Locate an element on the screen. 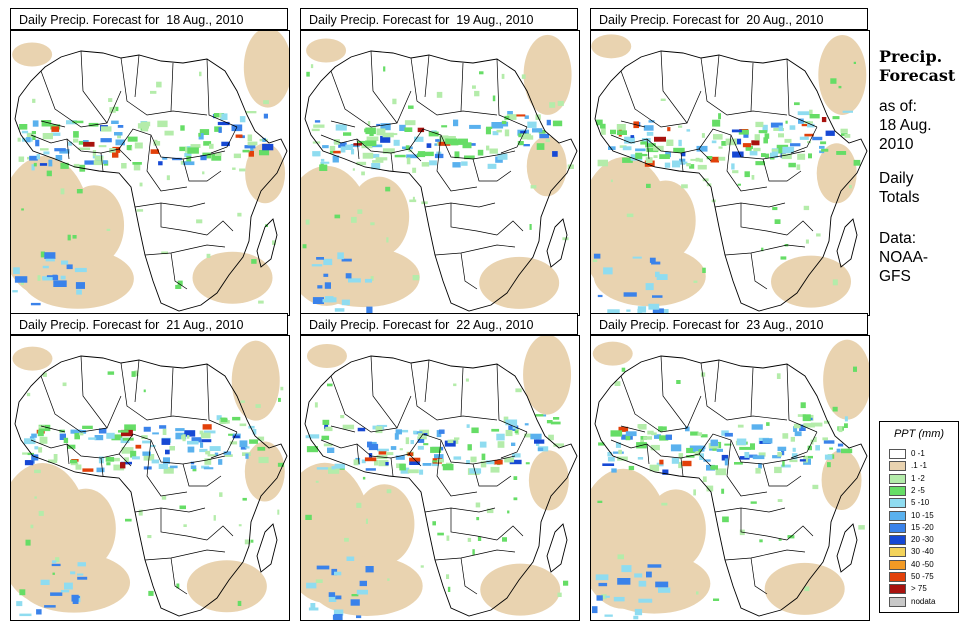 The width and height of the screenshot is (965, 628). totals-line2: Totals is located at coordinates (899, 197).